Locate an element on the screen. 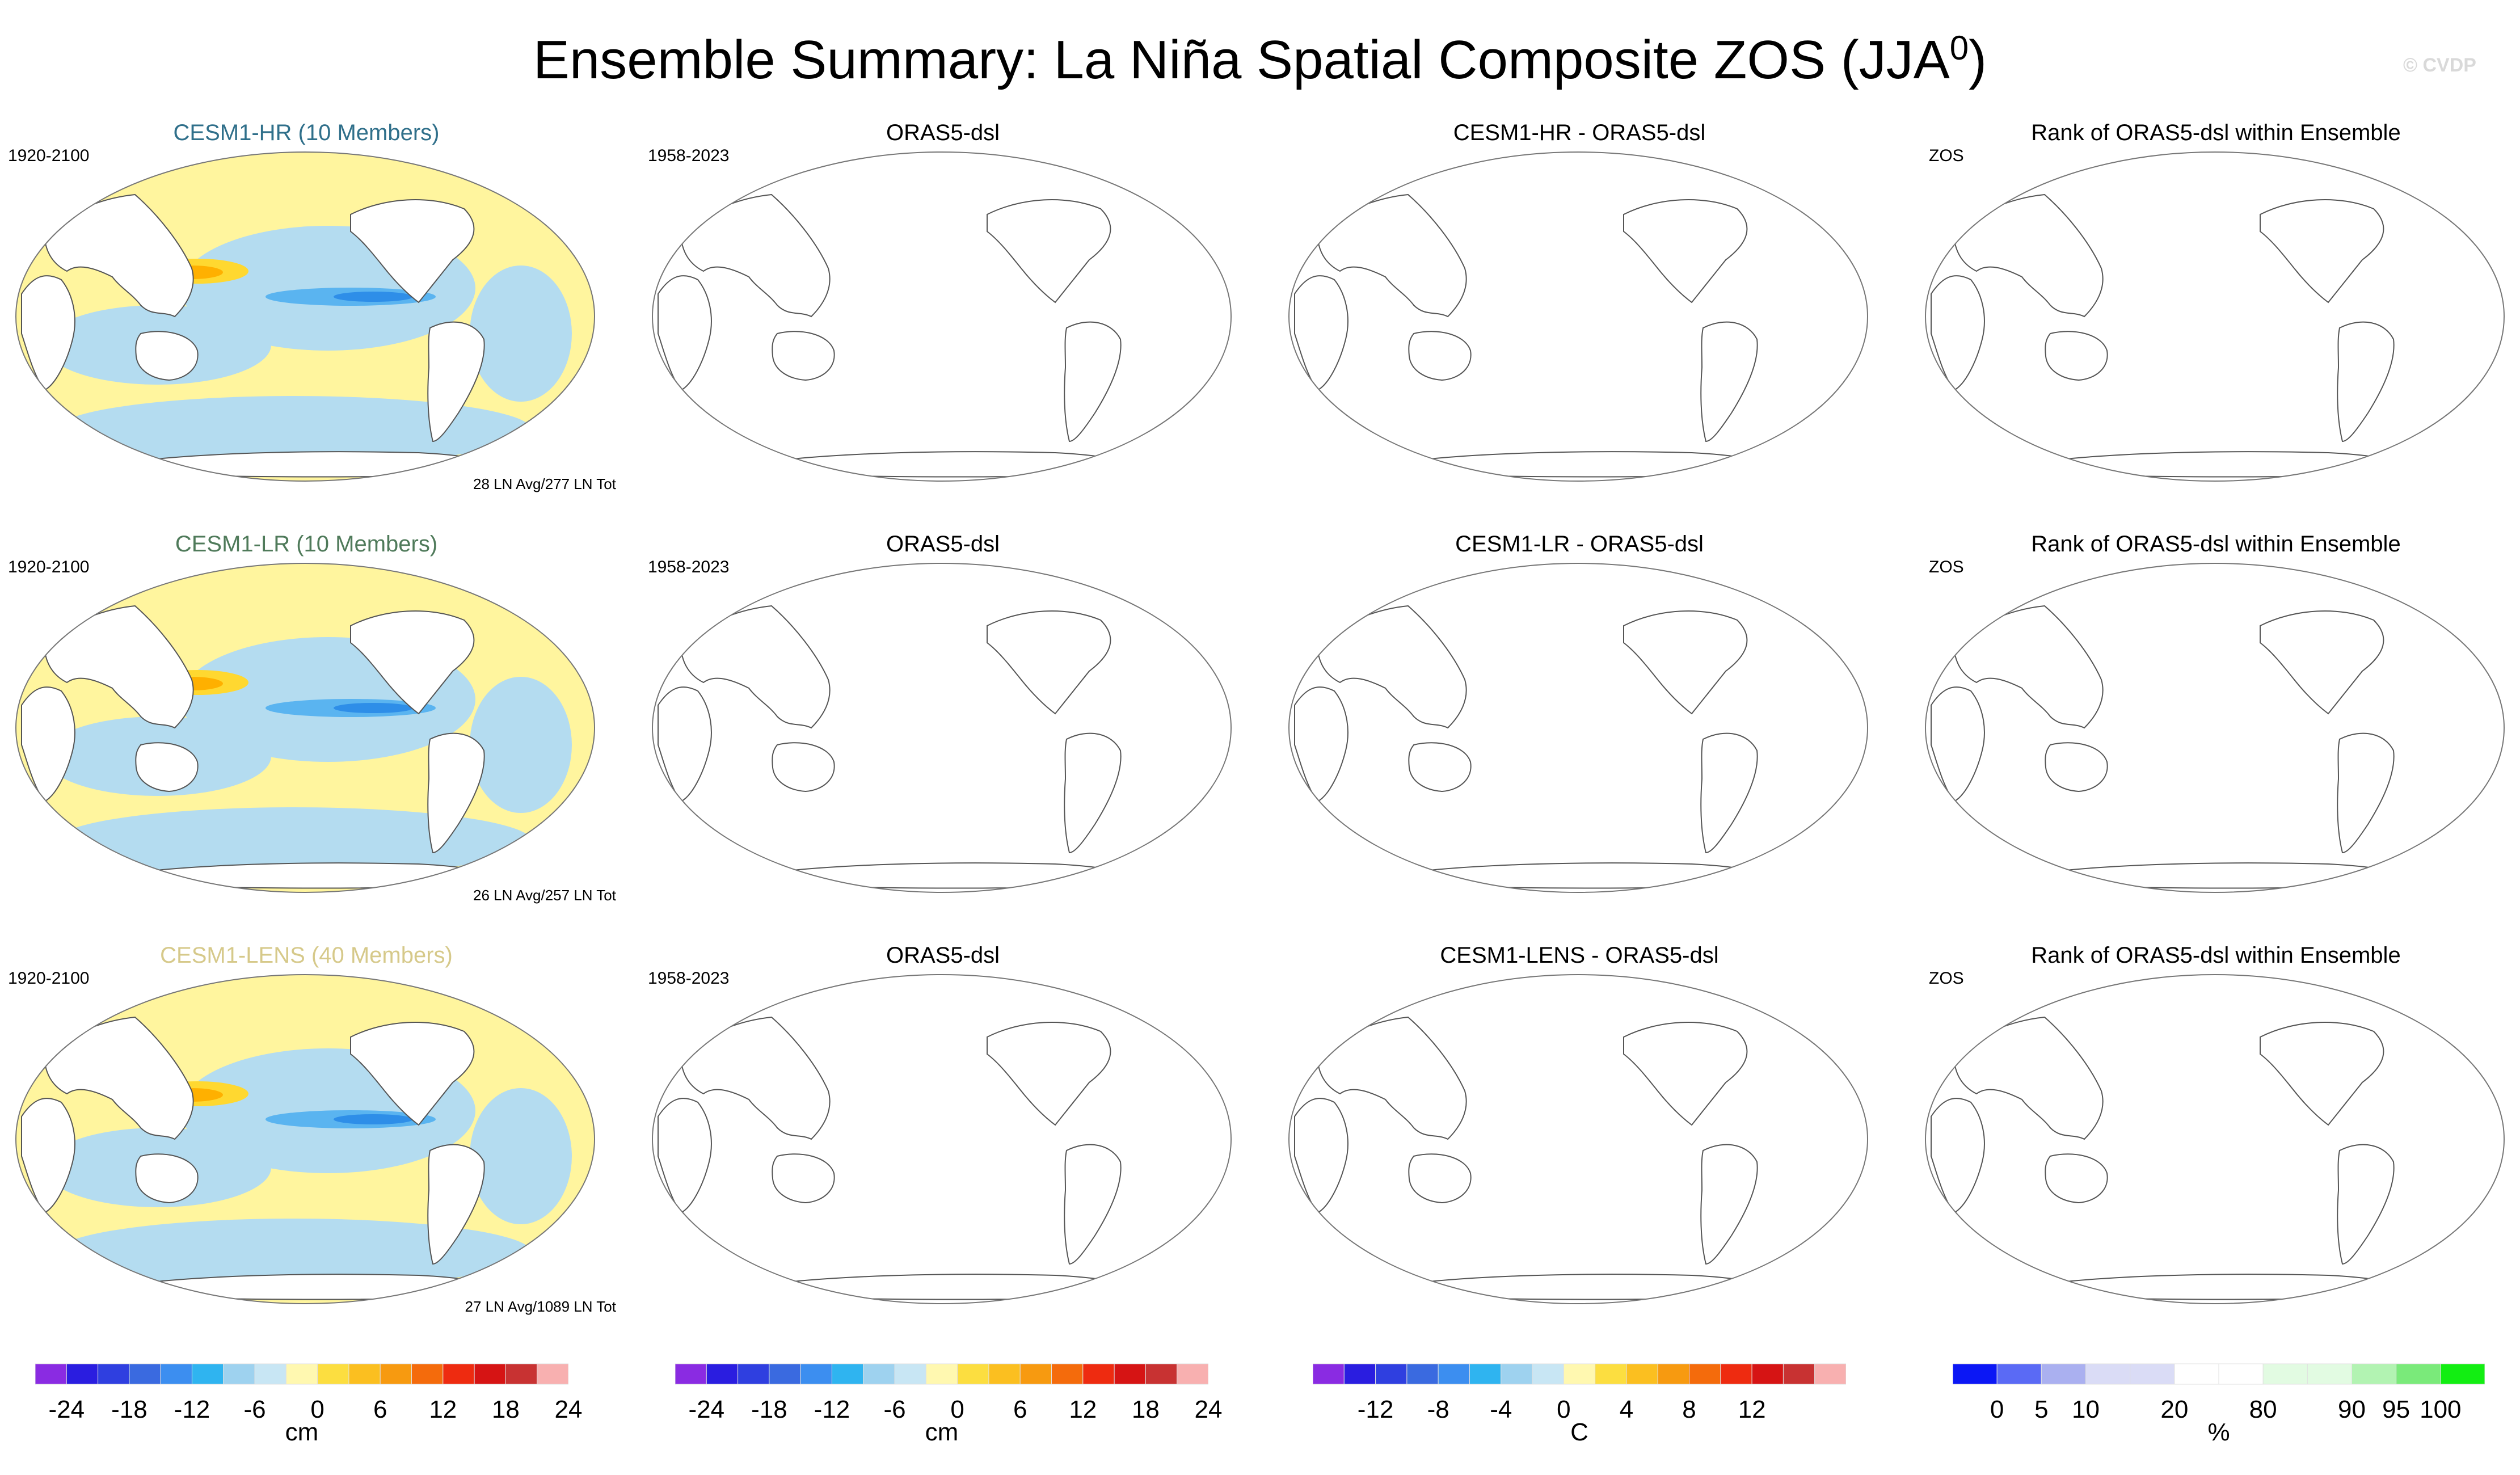 This screenshot has height=1475, width=2520. colorbar-tick-label: 90 is located at coordinates (2352, 1409).